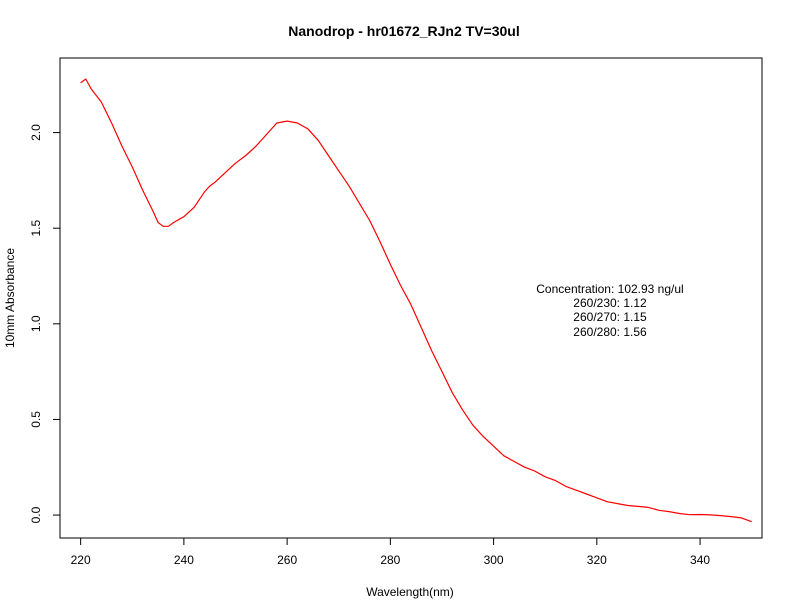  Describe the element at coordinates (390, 552) in the screenshot. I see `x-axis: 220 240 260 280 300 320 340` at that location.